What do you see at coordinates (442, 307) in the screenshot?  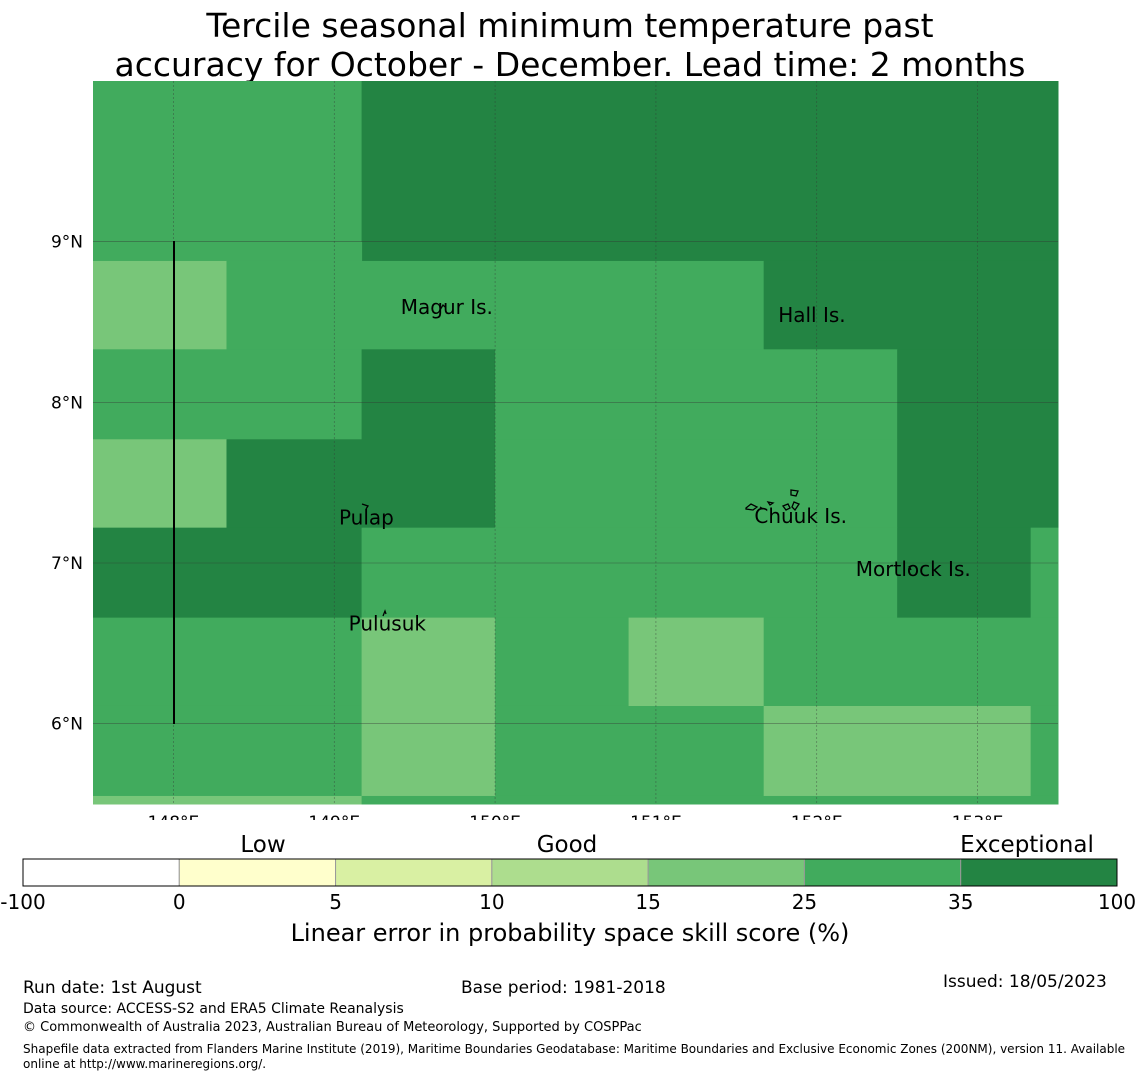 I see `magur-island-shape` at bounding box center [442, 307].